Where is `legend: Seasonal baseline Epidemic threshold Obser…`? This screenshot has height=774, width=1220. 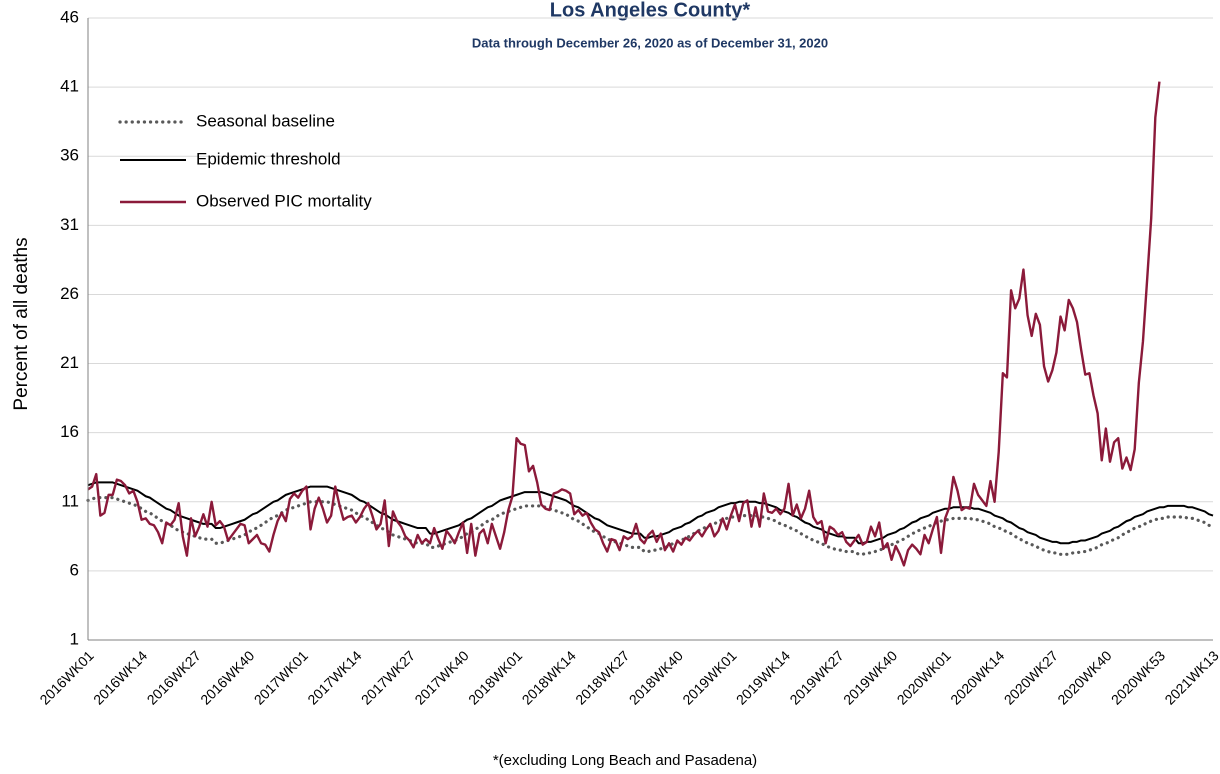
legend: Seasonal baseline Epidemic threshold Obser… is located at coordinates (245, 160).